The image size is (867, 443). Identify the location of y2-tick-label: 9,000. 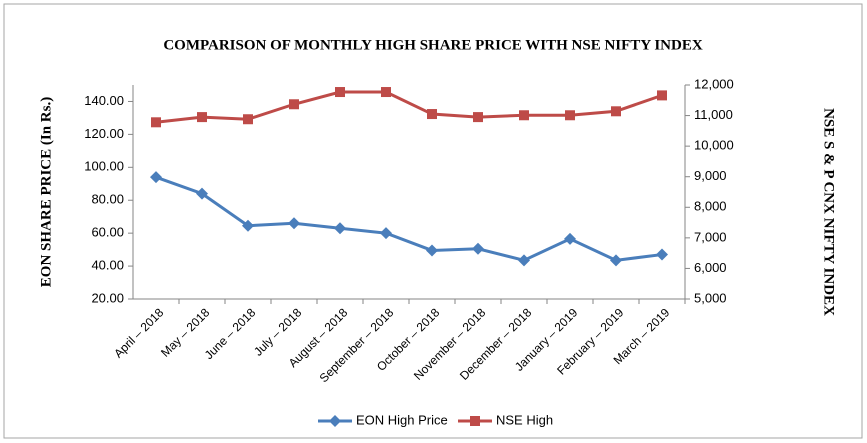
(710, 175).